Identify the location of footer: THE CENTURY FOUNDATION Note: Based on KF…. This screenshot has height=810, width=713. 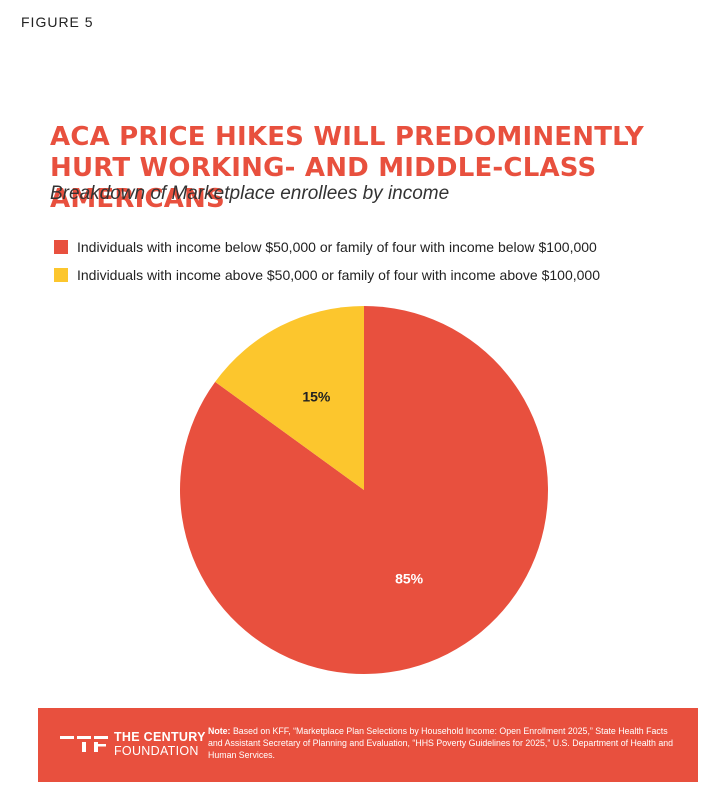
(368, 745).